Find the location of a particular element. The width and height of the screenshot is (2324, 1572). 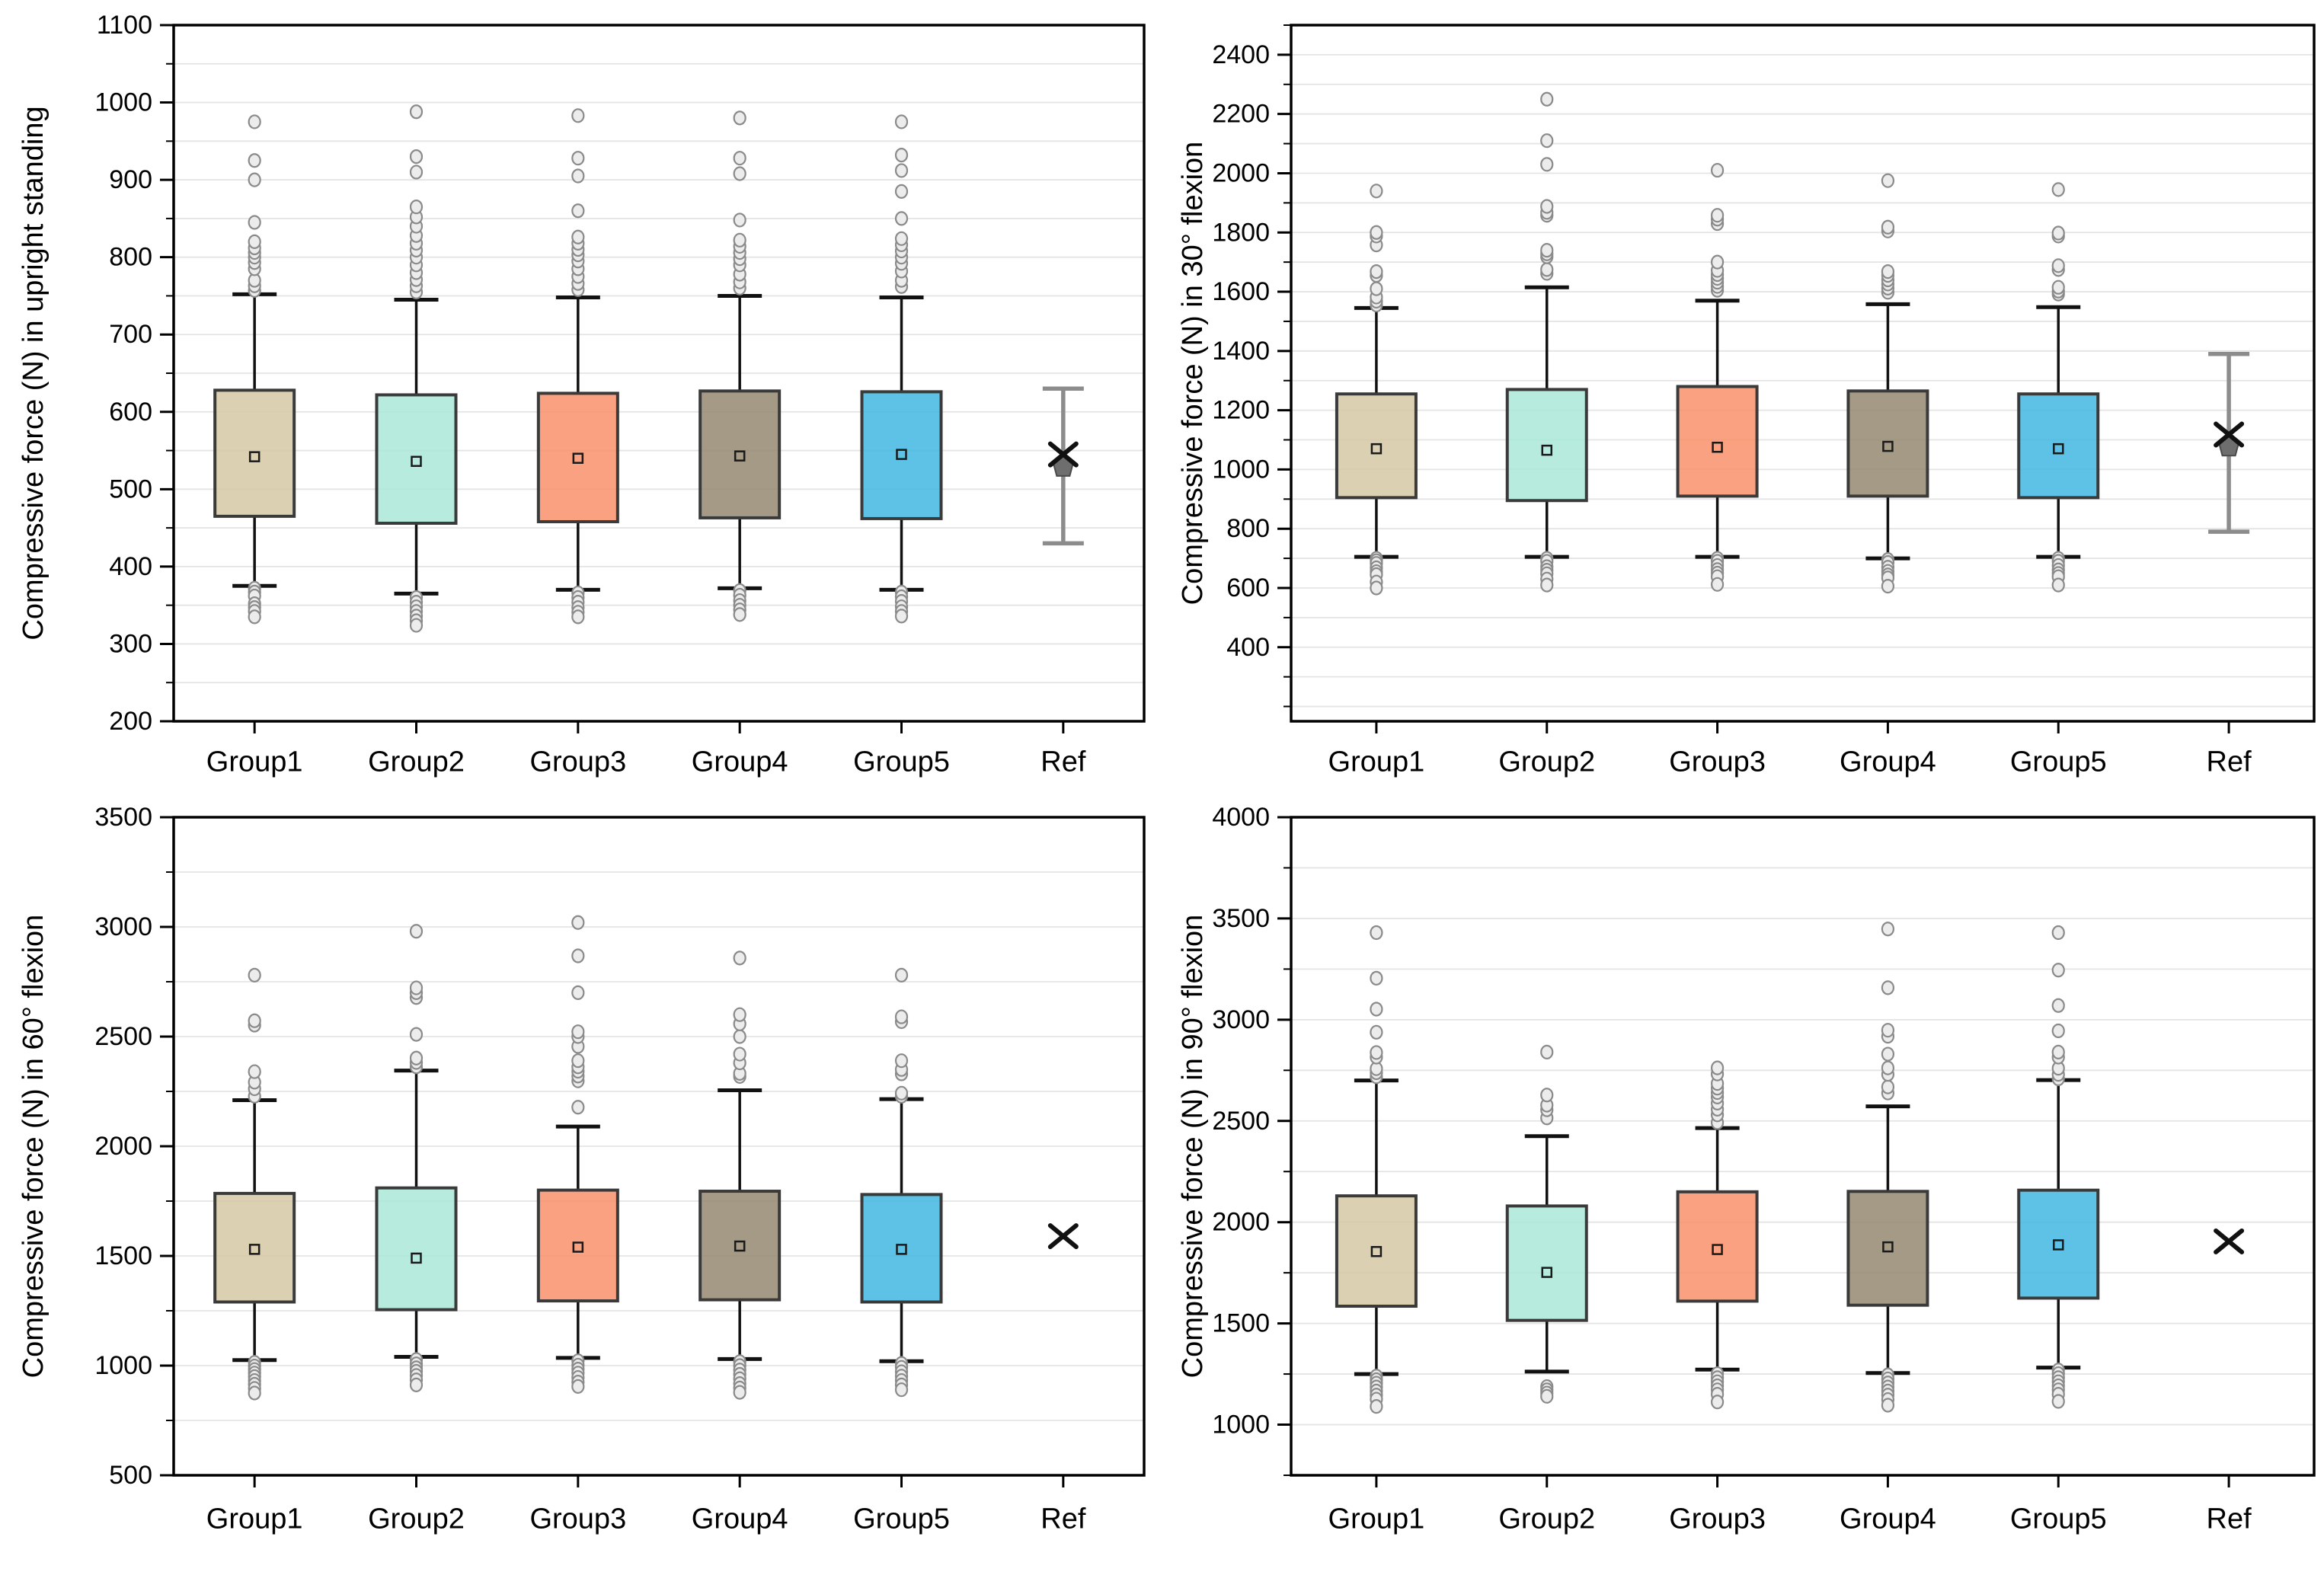

y-tick-label: 400 is located at coordinates (130, 566).